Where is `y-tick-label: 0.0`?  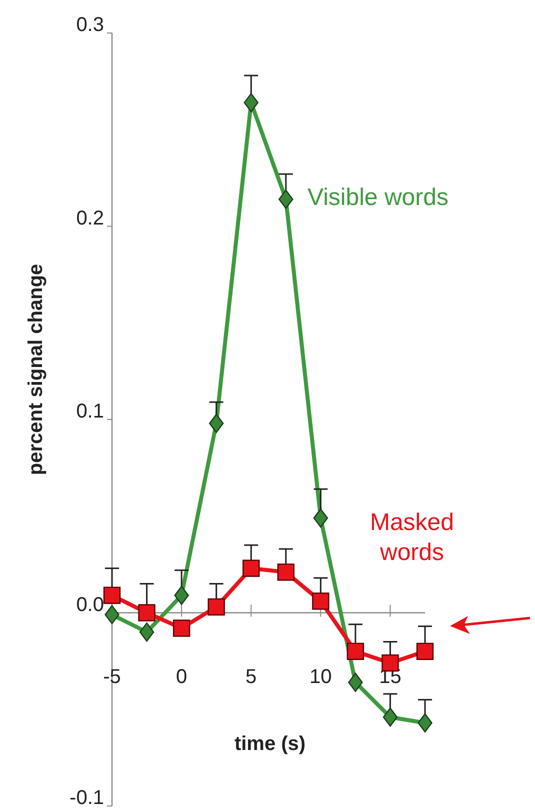
y-tick-label: 0.0 is located at coordinates (90, 605).